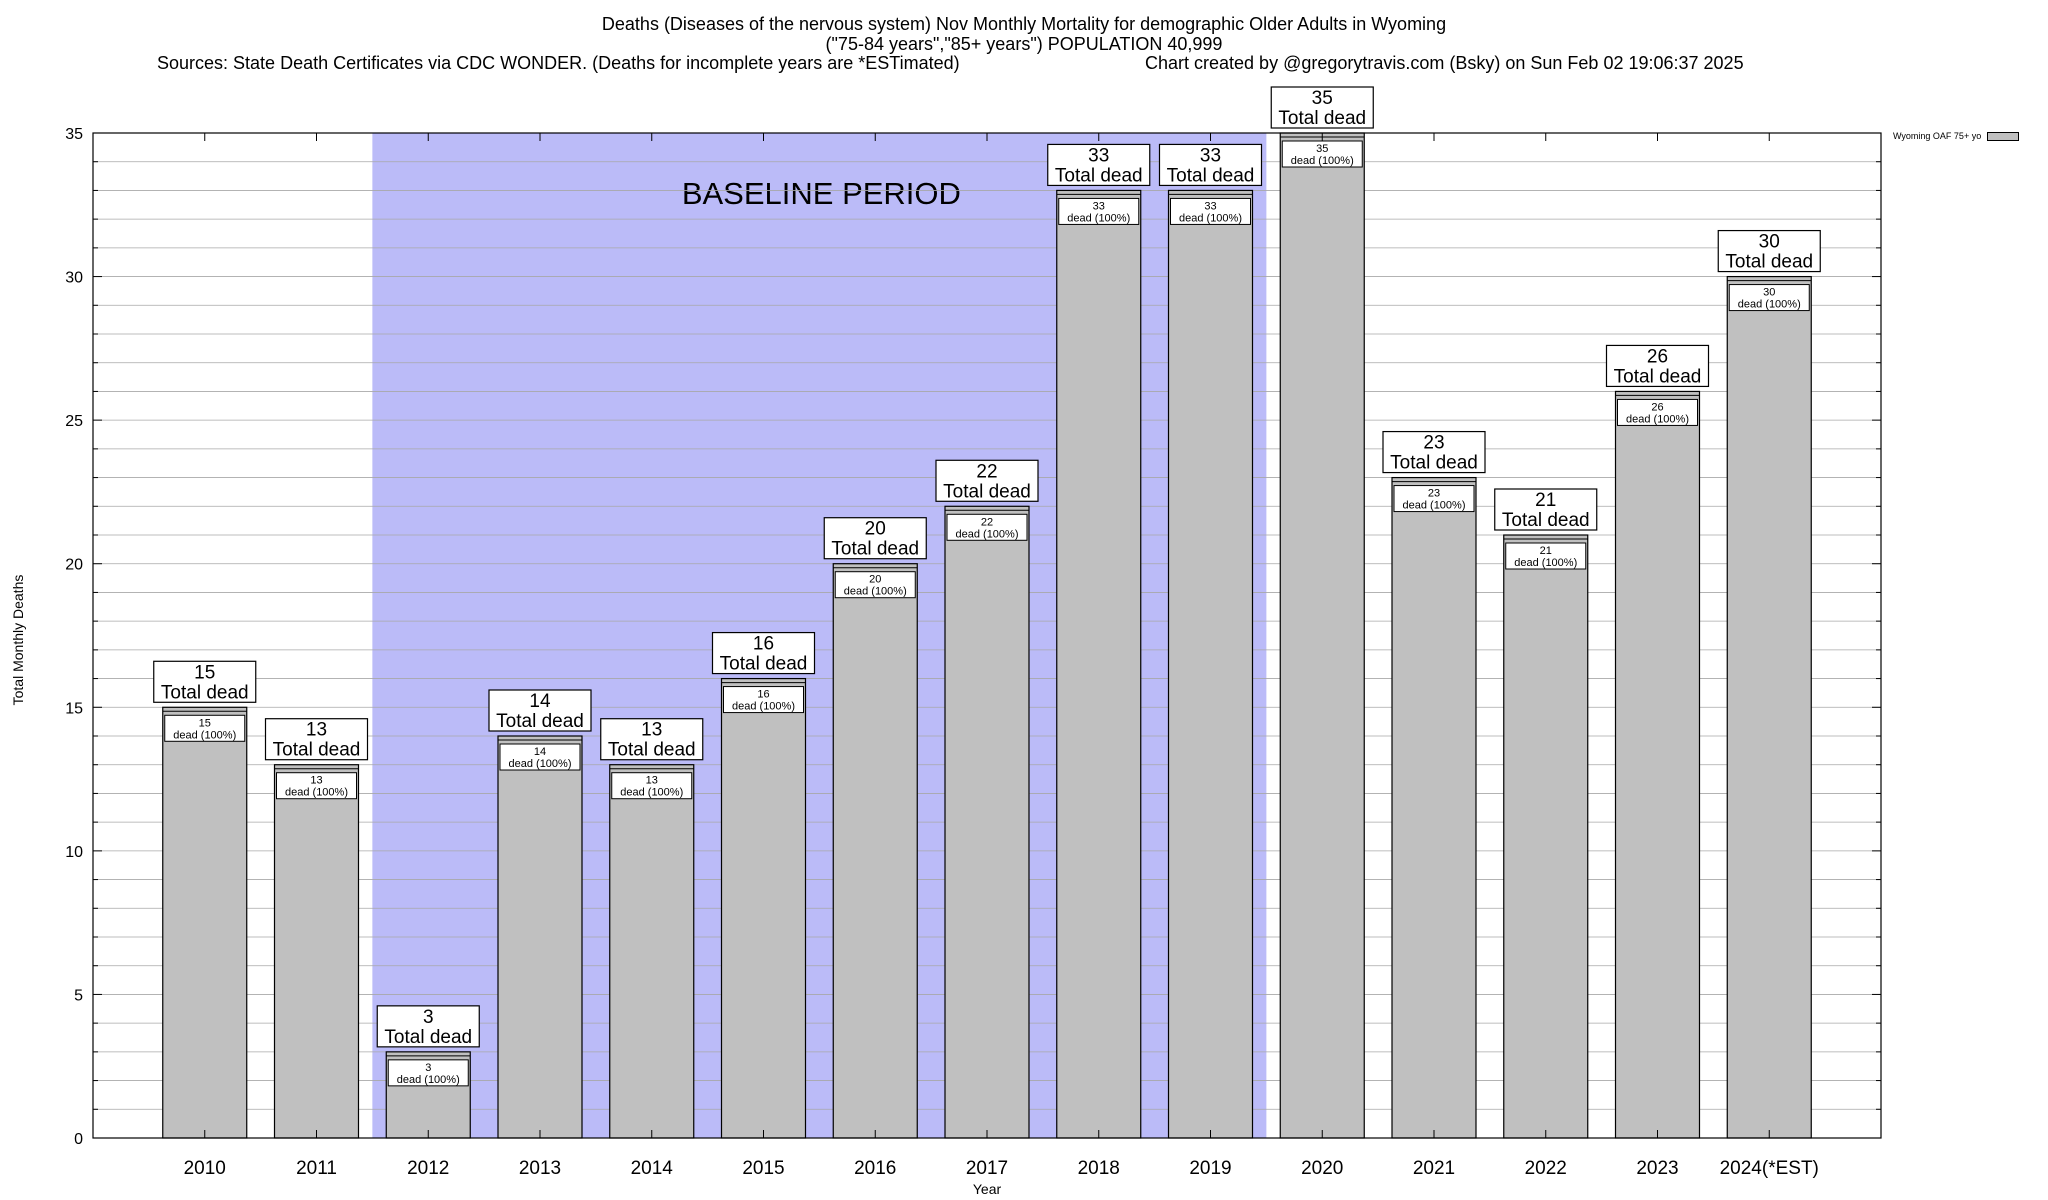 The image size is (2048, 1200). What do you see at coordinates (428, 1168) in the screenshot?
I see `x-tick-label: 2012` at bounding box center [428, 1168].